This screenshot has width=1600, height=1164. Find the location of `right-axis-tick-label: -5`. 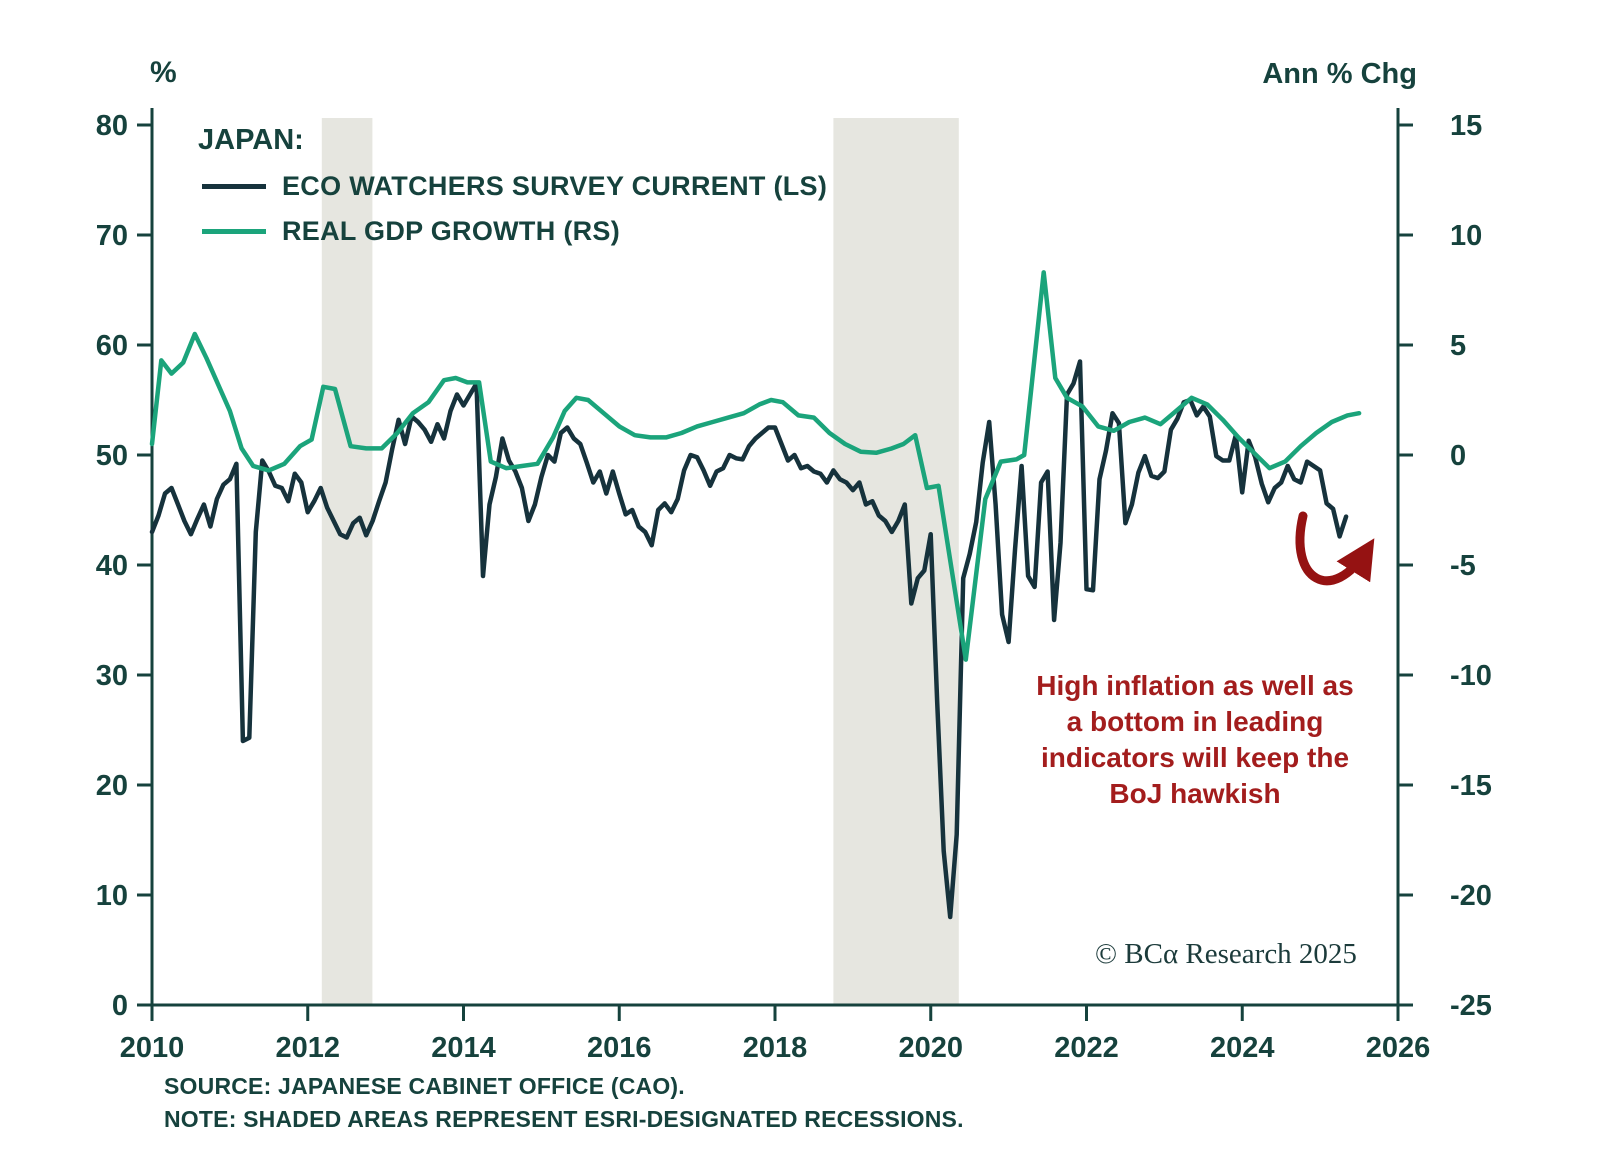

right-axis-tick-label: -5 is located at coordinates (1463, 566).